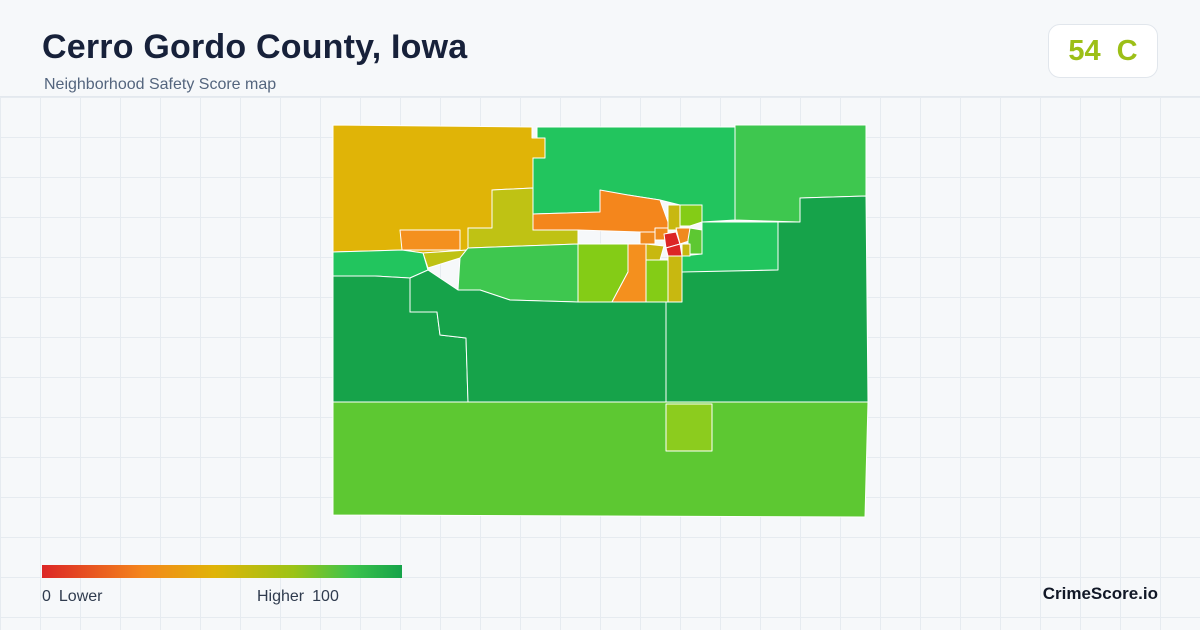 The image size is (1200, 630). Describe the element at coordinates (689, 427) in the screenshot. I see `region-south-small` at that location.